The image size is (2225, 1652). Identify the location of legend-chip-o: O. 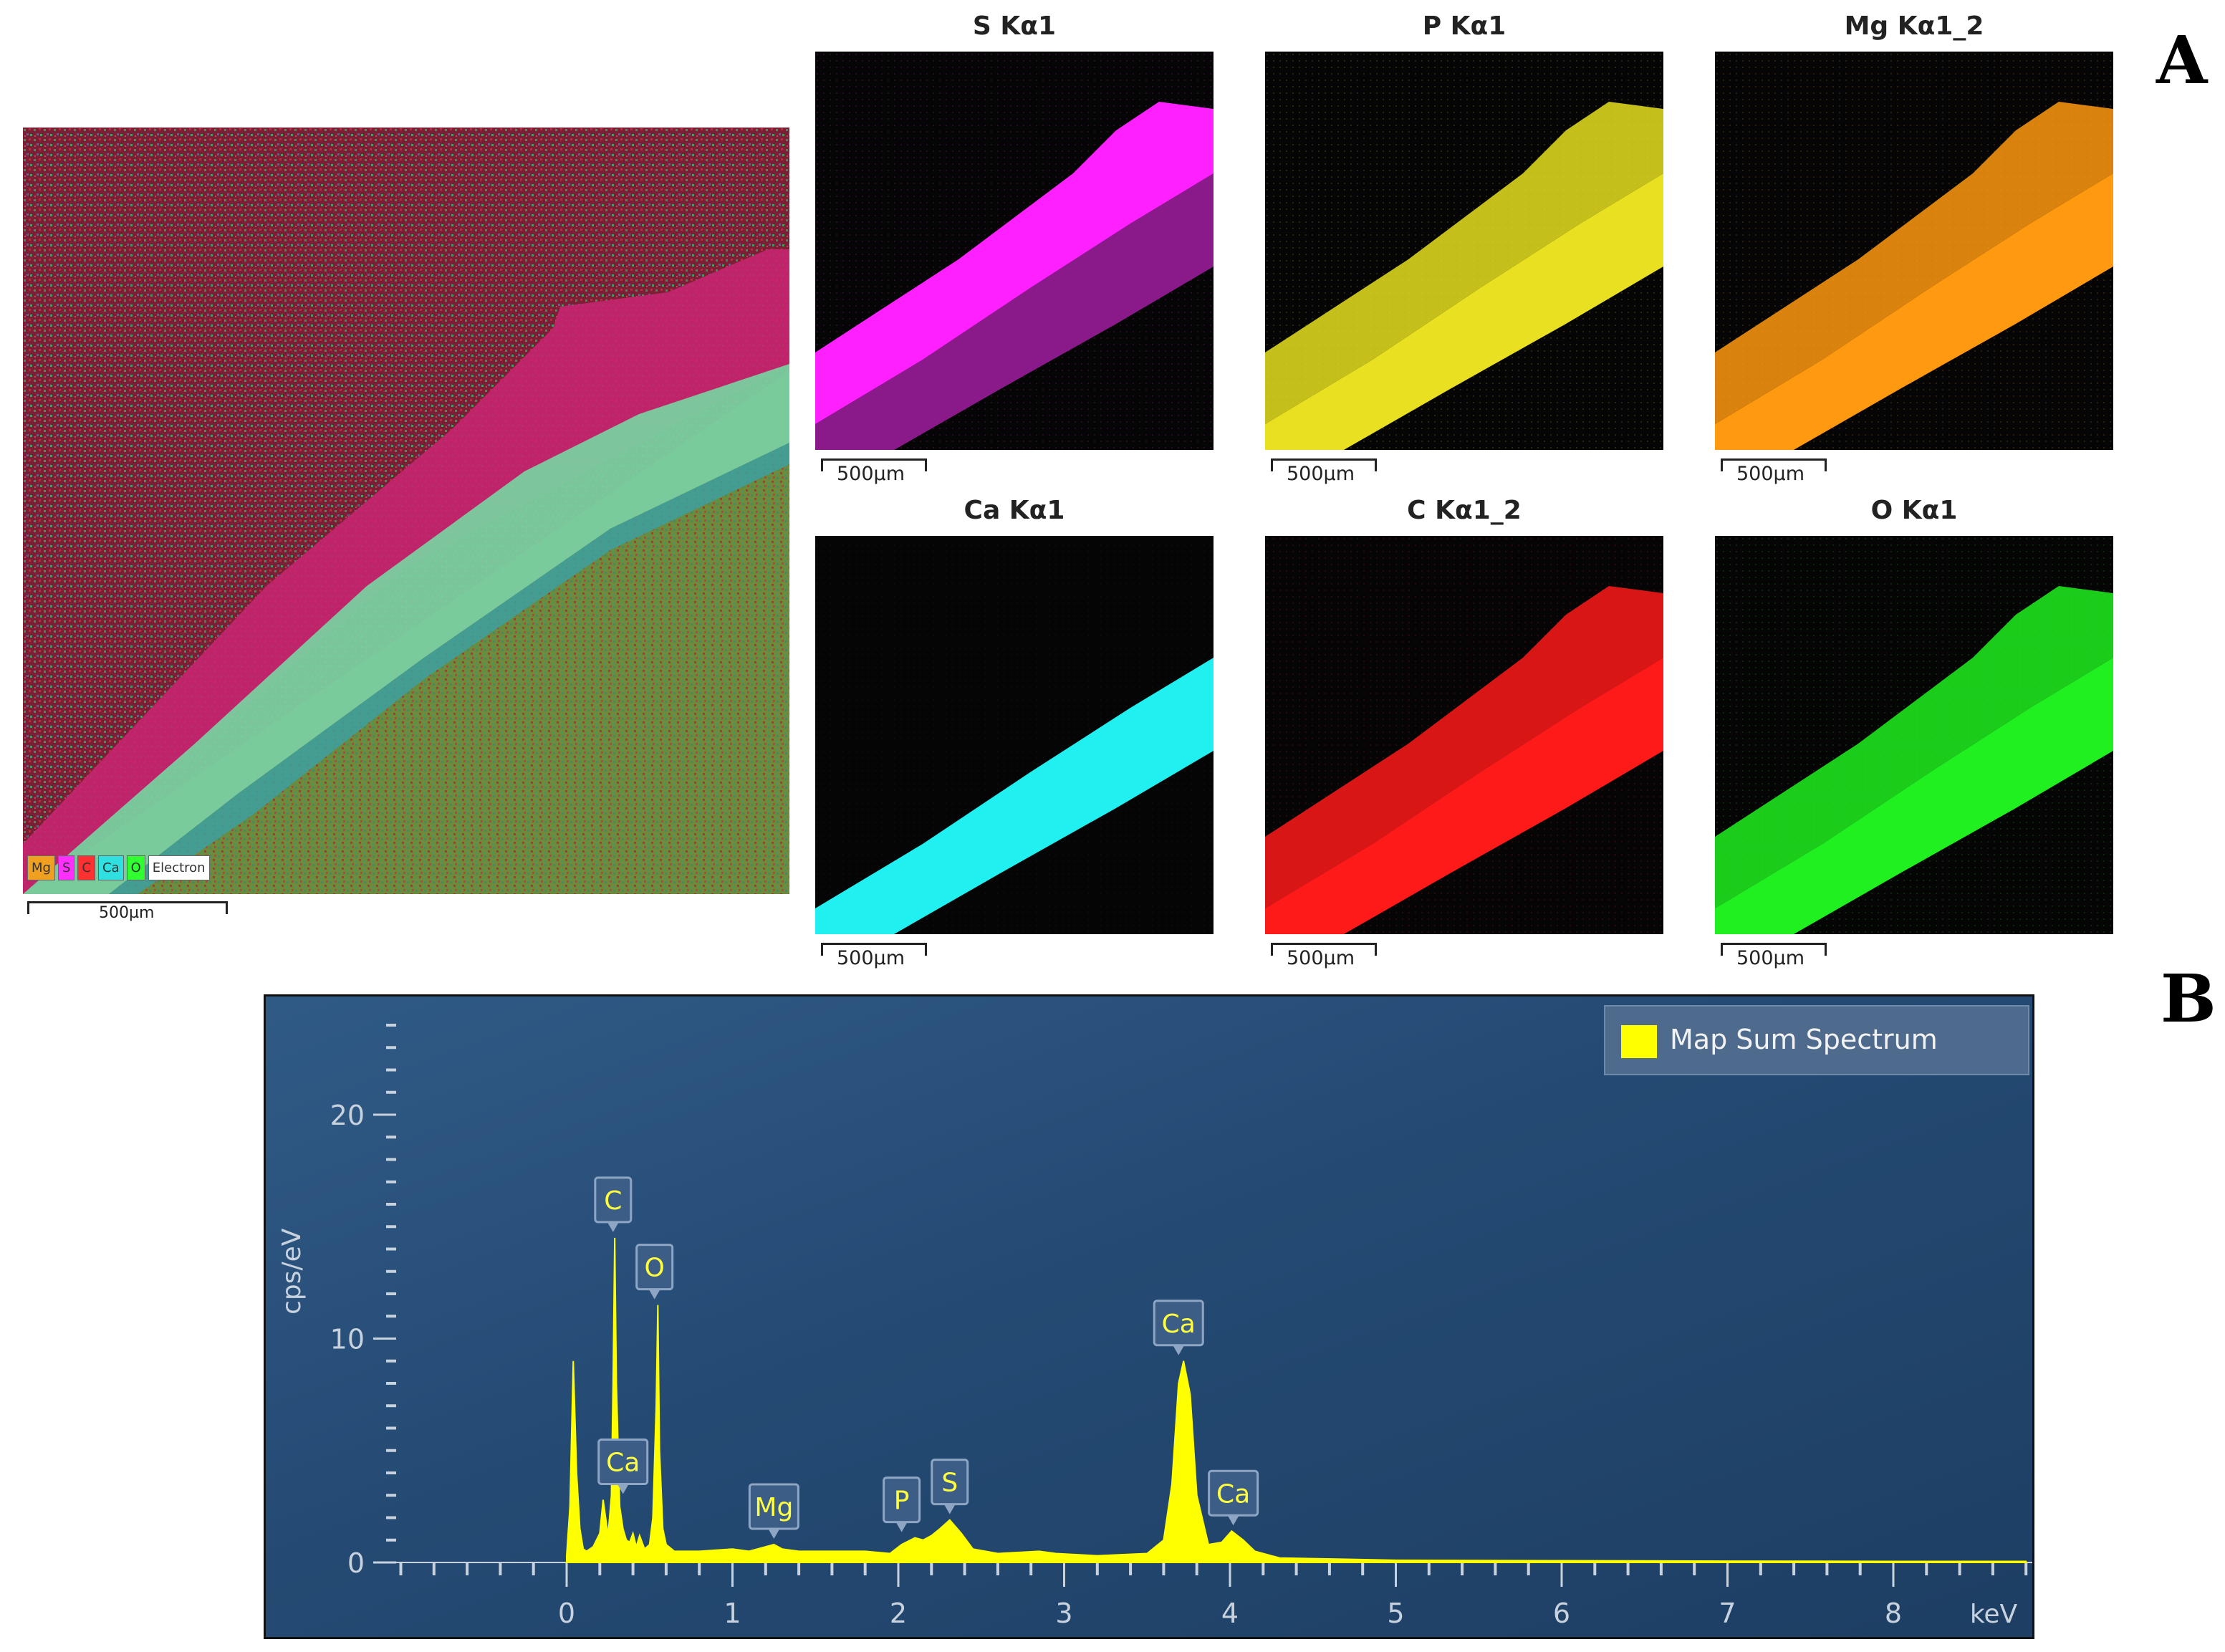
(135, 867).